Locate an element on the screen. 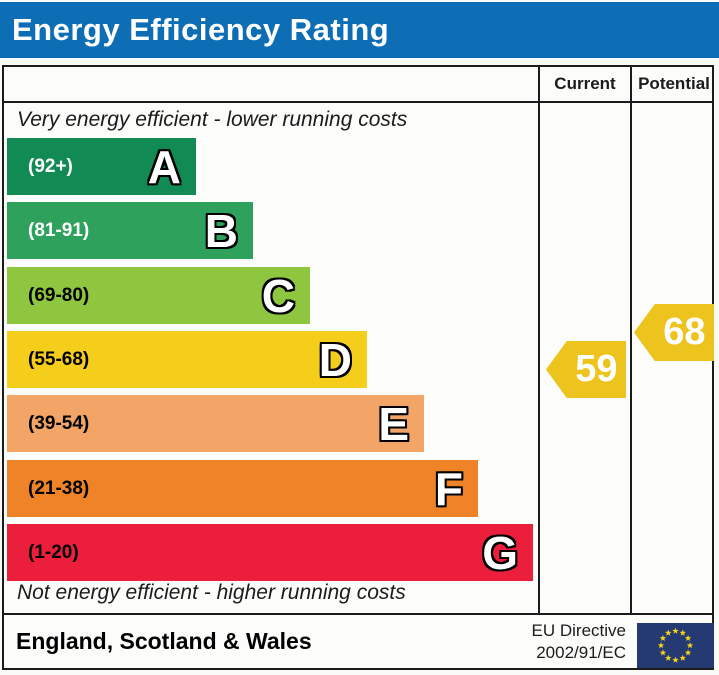 This screenshot has height=675, width=719. band-range-label: (92+) is located at coordinates (50, 166).